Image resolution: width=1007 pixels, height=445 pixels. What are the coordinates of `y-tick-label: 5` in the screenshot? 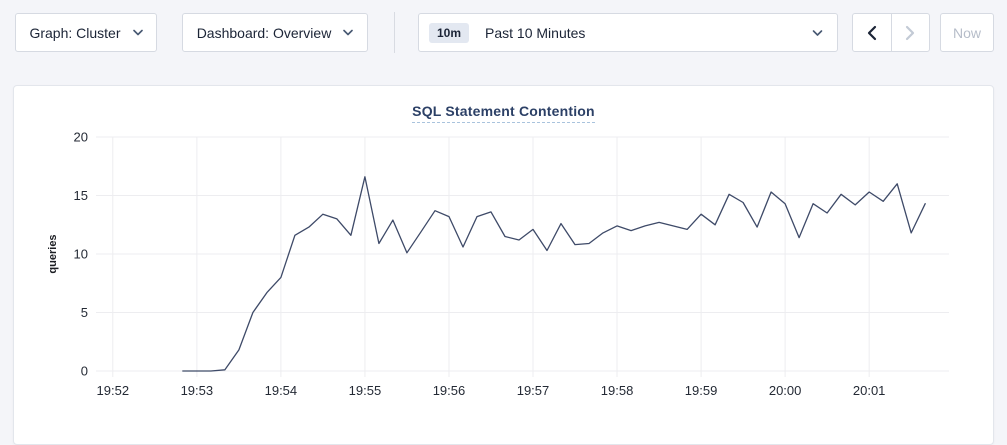 It's located at (84, 312).